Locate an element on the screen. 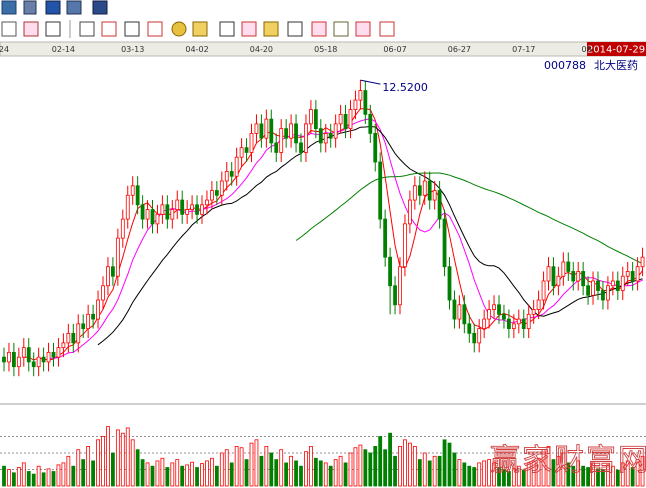  x-tick-label: 04-02 is located at coordinates (196, 49).